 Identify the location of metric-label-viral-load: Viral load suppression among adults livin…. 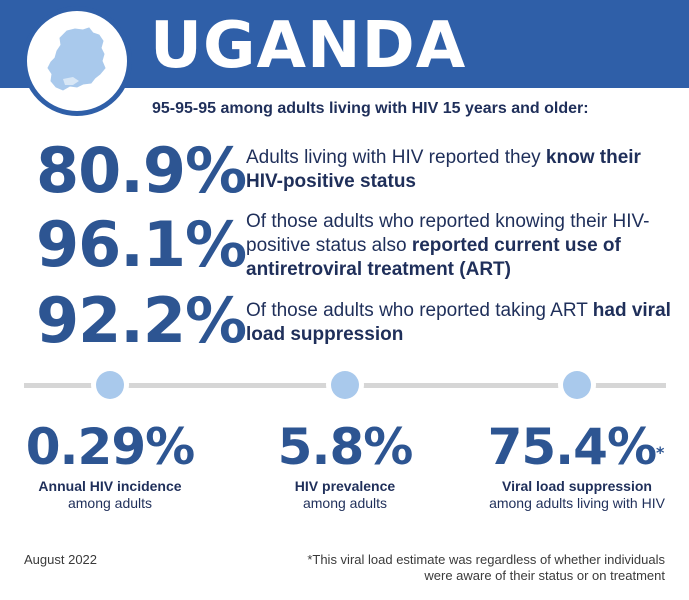
(577, 495).